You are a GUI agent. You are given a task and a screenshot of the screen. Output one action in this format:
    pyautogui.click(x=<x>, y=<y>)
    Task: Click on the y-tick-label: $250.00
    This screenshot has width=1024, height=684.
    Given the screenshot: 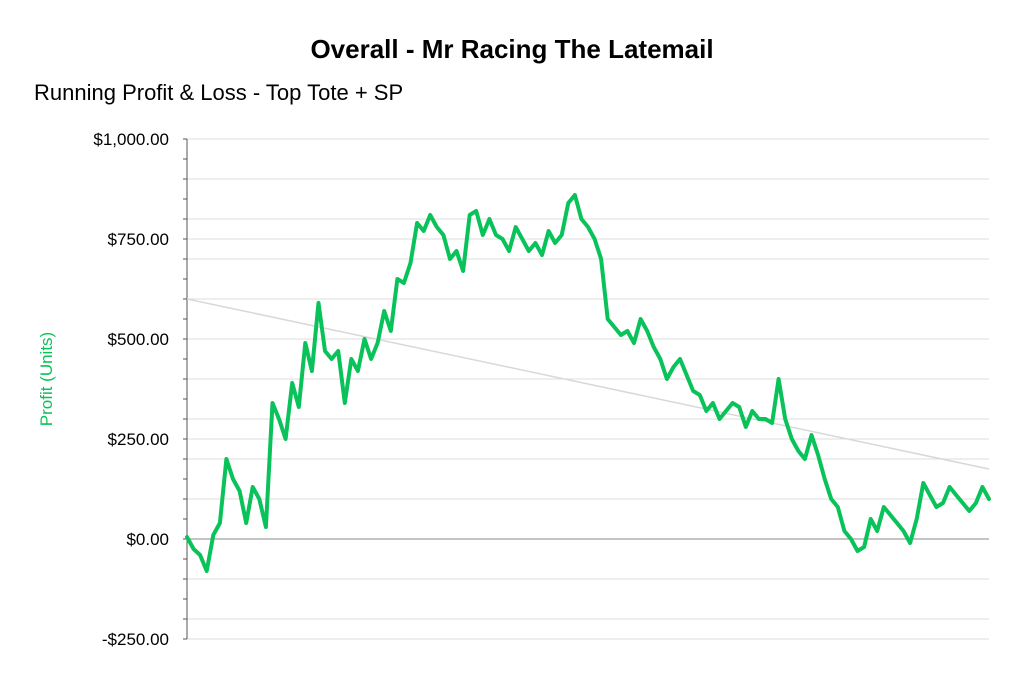 What is the action you would take?
    pyautogui.click(x=138, y=439)
    